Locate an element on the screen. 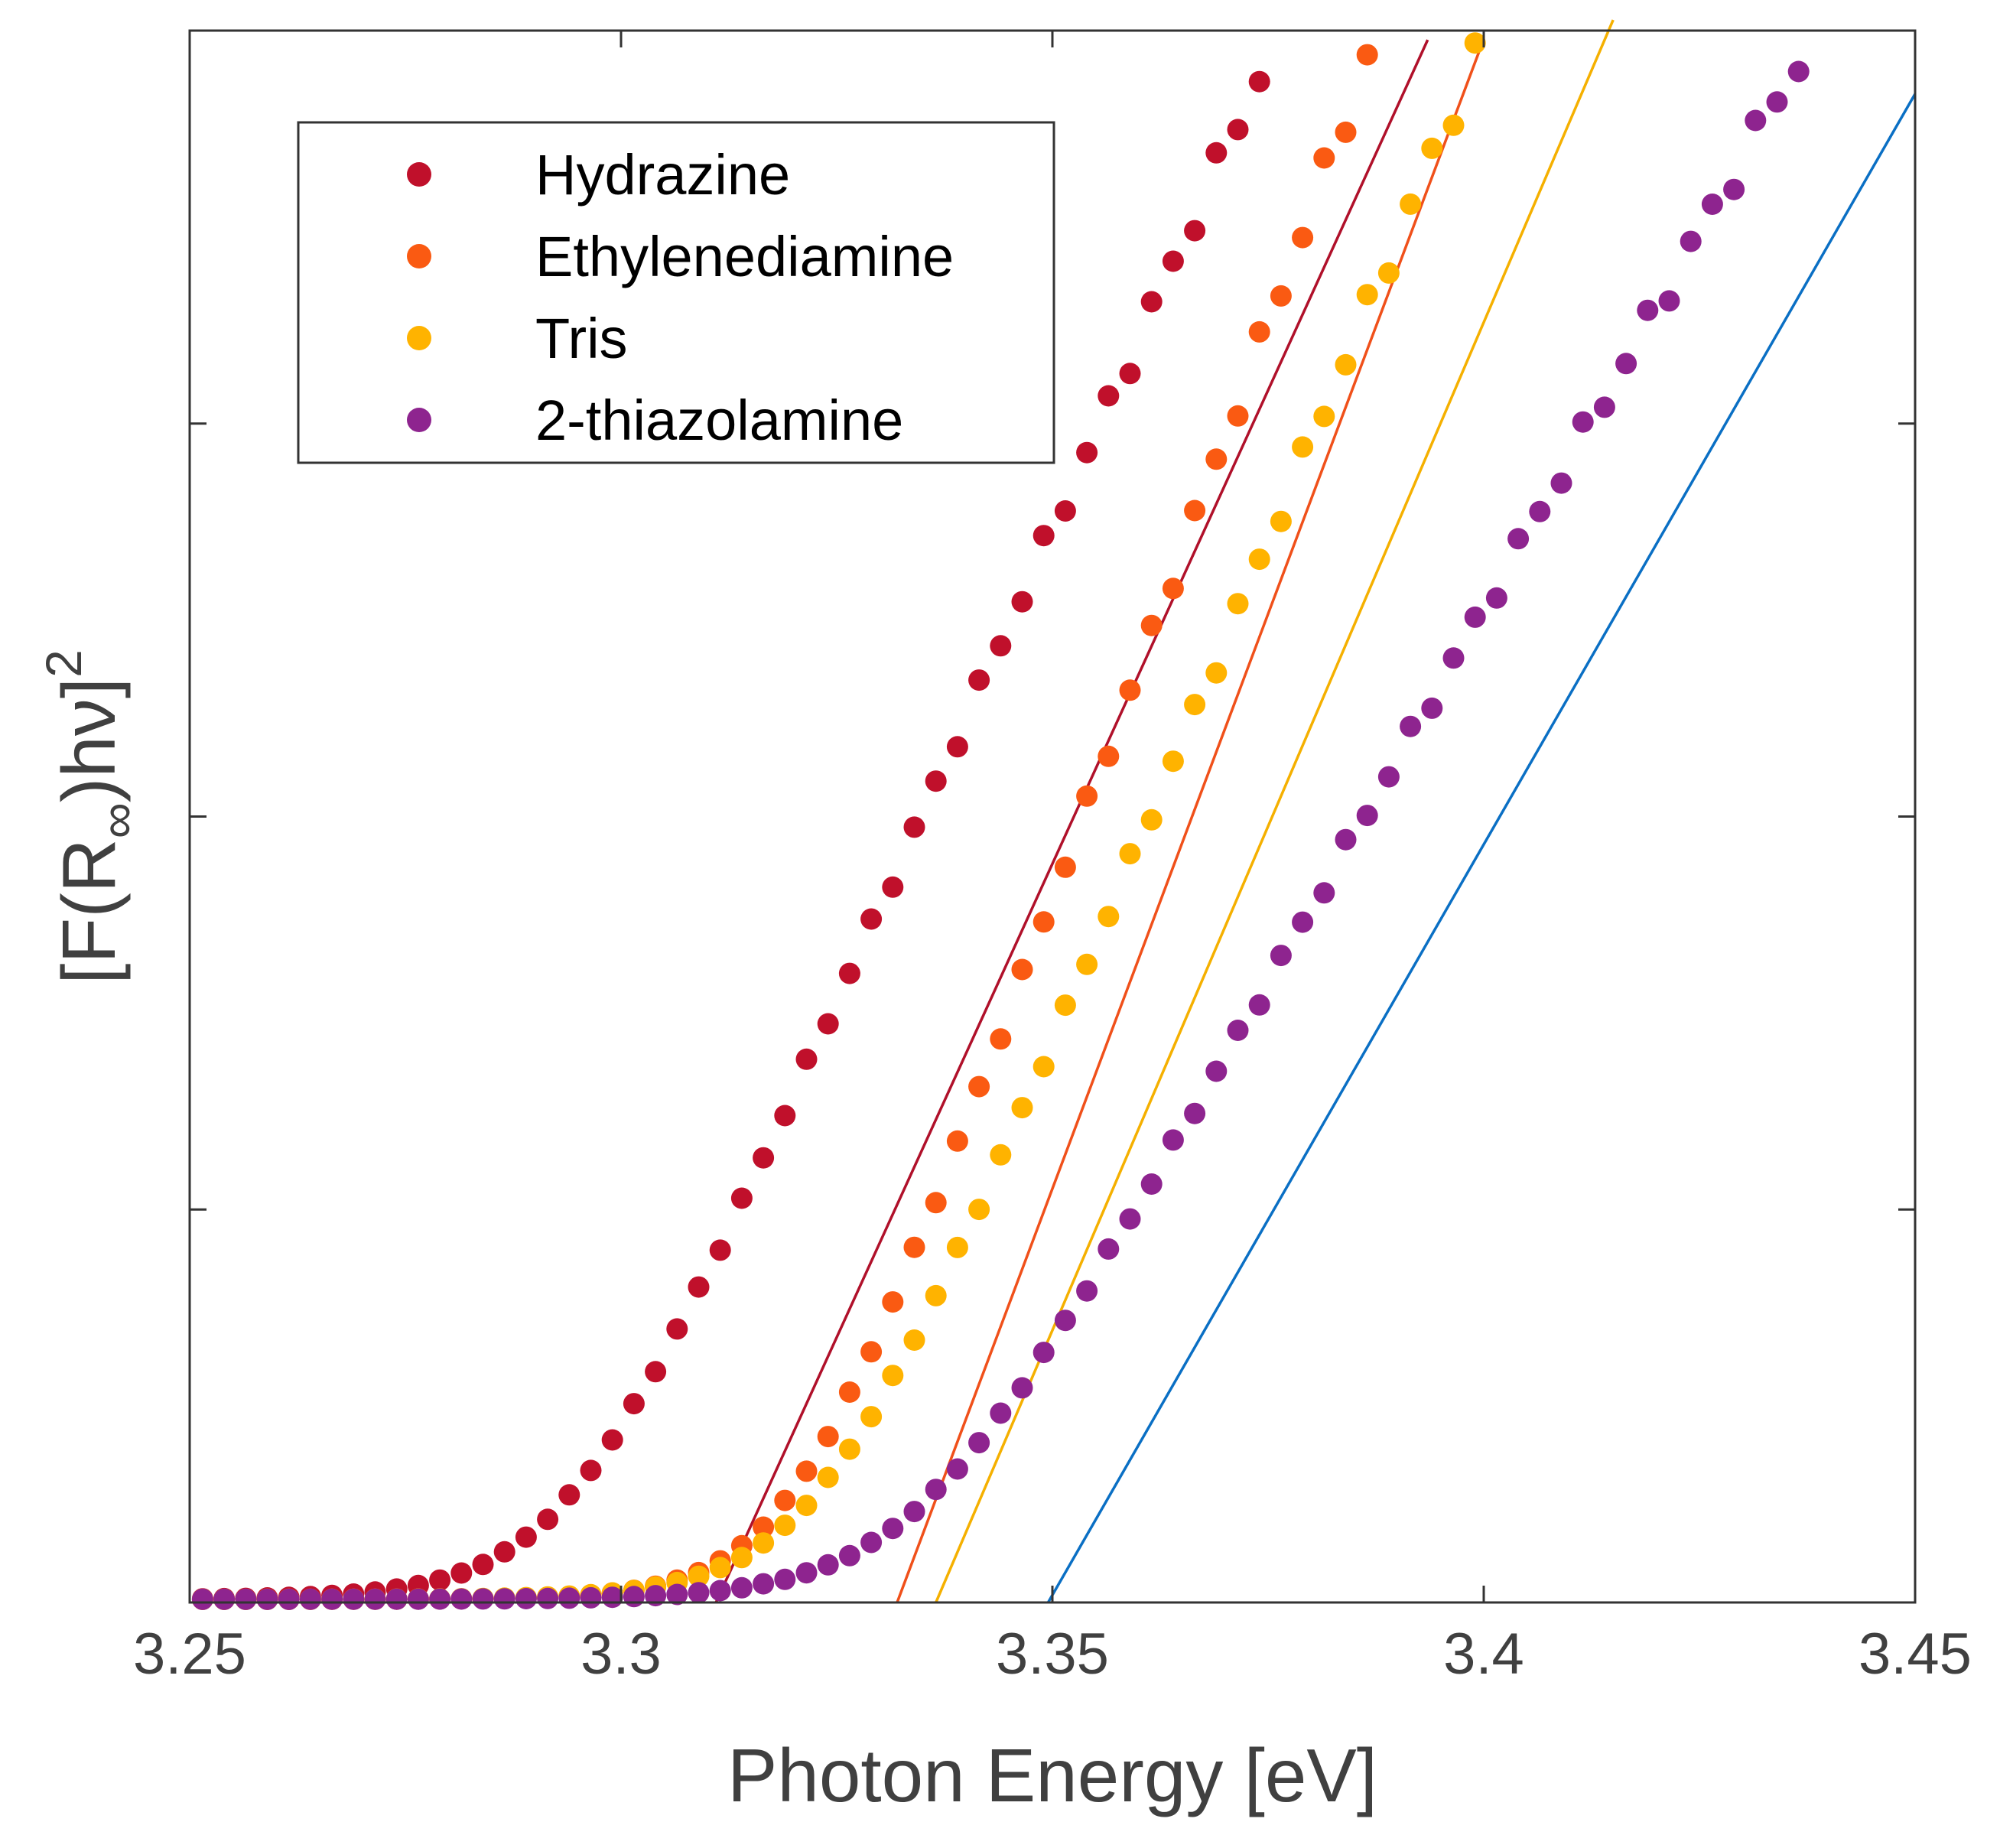 The height and width of the screenshot is (1848, 2013). legend-label-ethylenediamine: Ethylenediamine is located at coordinates (744, 256).